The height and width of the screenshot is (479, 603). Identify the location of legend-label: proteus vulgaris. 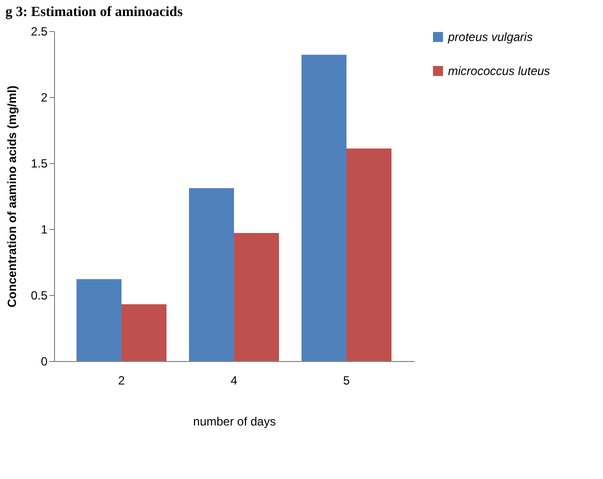
(490, 37).